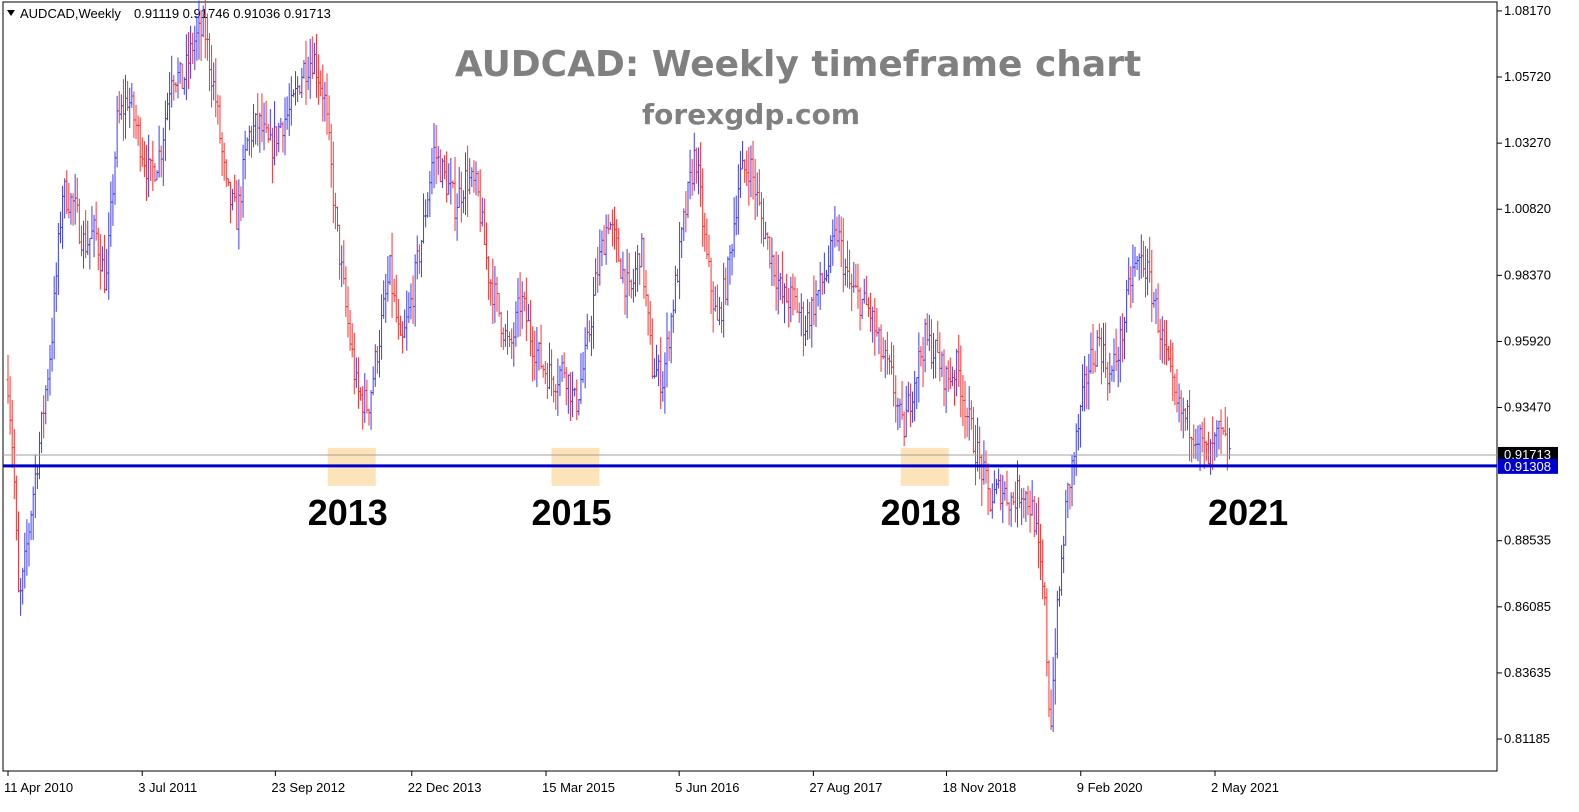  Describe the element at coordinates (167, 787) in the screenshot. I see `x-tick-label: 3 Jul 2011` at that location.